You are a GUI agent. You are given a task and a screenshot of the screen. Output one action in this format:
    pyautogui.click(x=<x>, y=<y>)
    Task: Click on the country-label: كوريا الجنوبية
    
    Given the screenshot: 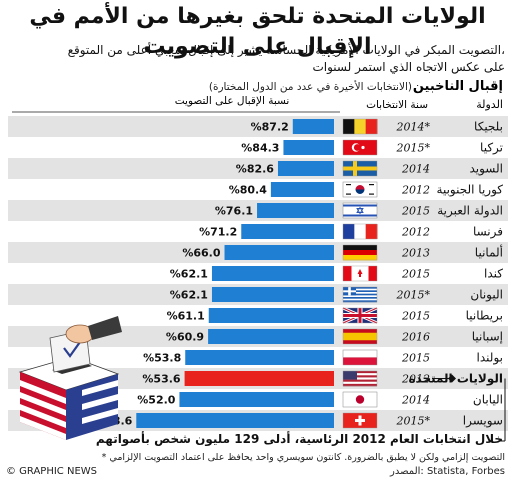 What is the action you would take?
    pyautogui.click(x=470, y=190)
    